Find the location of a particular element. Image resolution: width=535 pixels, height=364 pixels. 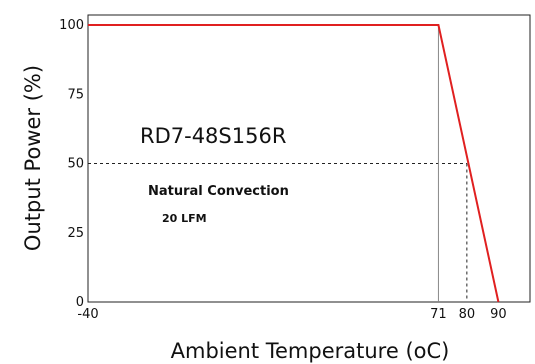

y-axis-ticks: 0 25 50 75 100 is located at coordinates (71, 164).